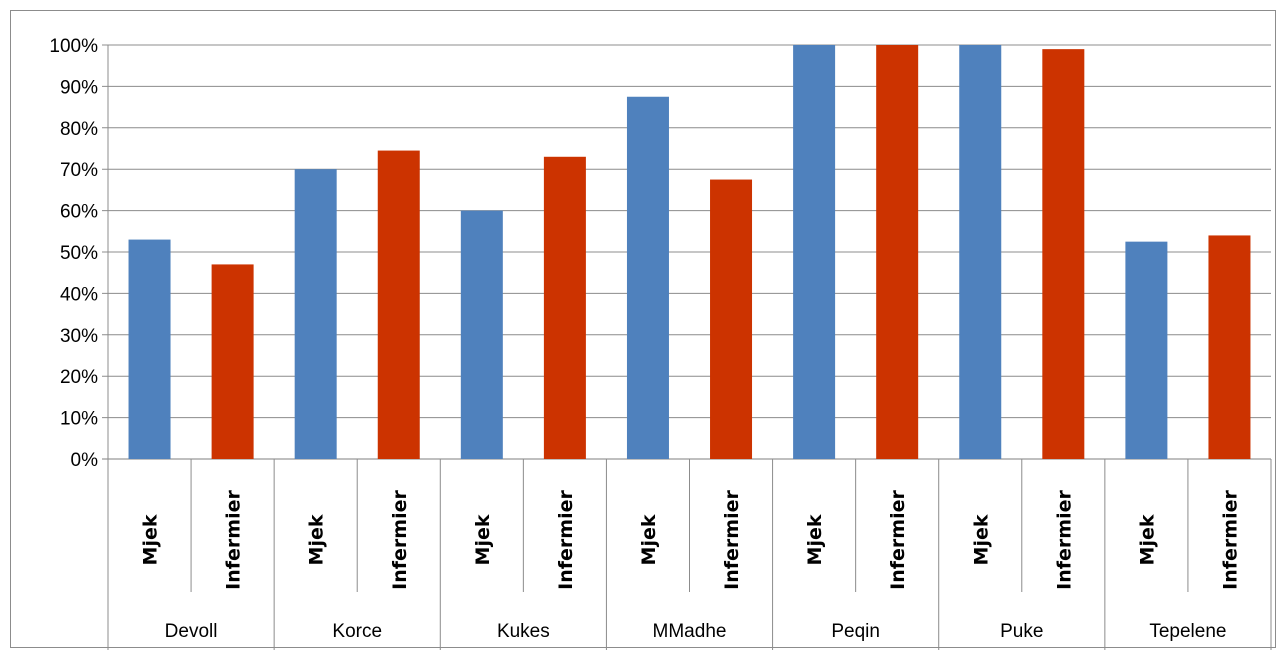  Describe the element at coordinates (1021, 631) in the screenshot. I see `group-label: Puke` at that location.